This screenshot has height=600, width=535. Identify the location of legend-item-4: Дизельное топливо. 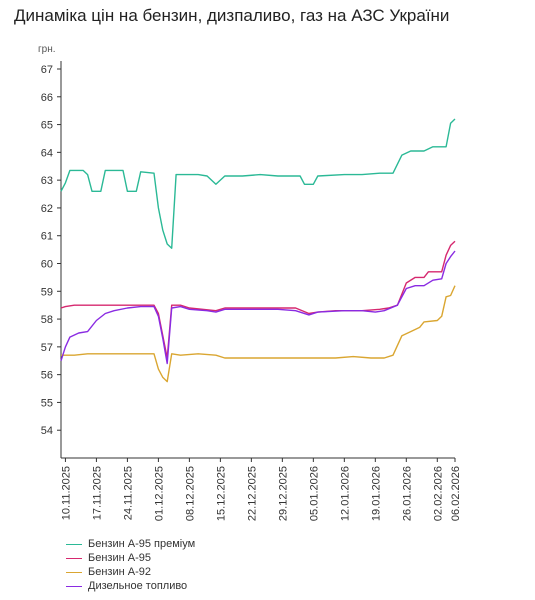
(130, 586).